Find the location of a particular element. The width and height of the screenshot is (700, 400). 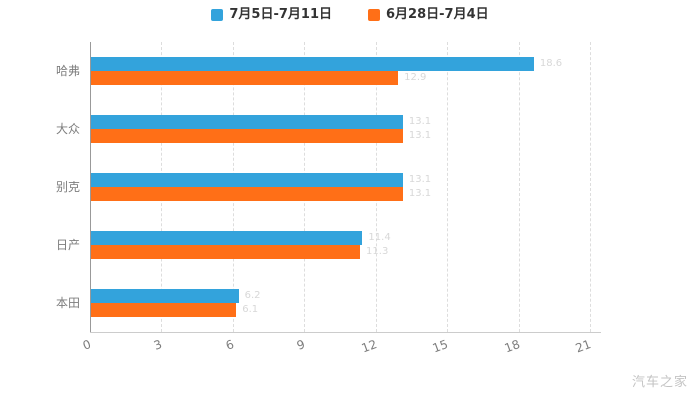

y-category-label: 别克 is located at coordinates (67, 187).